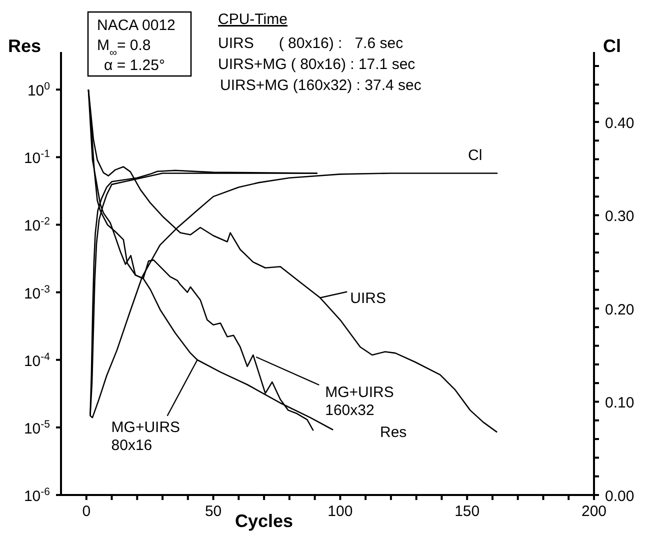  What do you see at coordinates (25, 46) in the screenshot?
I see `y-axis-title: Res` at bounding box center [25, 46].